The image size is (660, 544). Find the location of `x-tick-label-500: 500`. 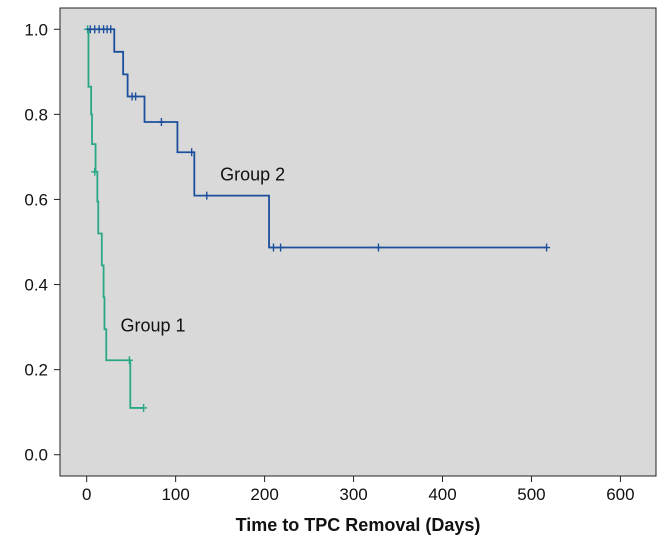

x-tick-label-500: 500 is located at coordinates (531, 494).